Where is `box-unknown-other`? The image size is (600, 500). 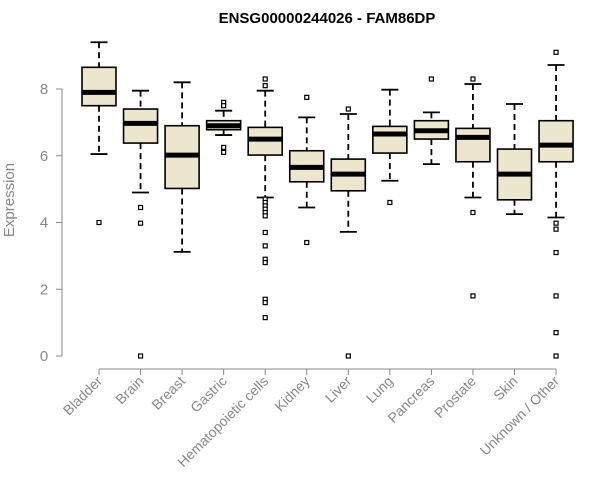
box-unknown-other is located at coordinates (556, 204).